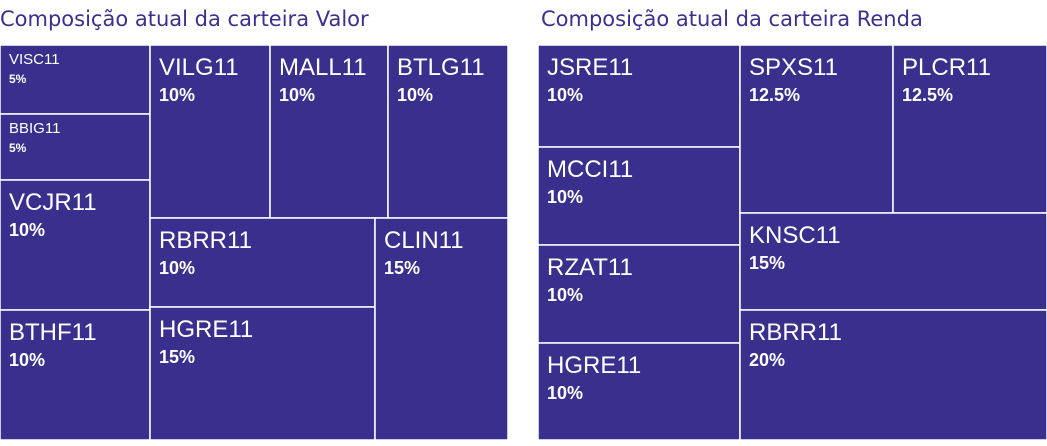 Image resolution: width=1047 pixels, height=446 pixels. What do you see at coordinates (590, 67) in the screenshot?
I see `tile-label: JSRE11` at bounding box center [590, 67].